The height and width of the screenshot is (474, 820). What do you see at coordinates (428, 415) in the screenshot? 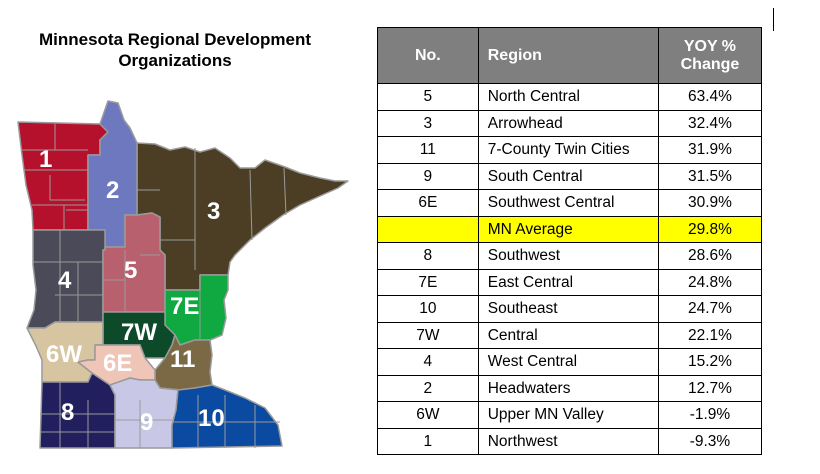
I see `cell-no: 6W` at bounding box center [428, 415].